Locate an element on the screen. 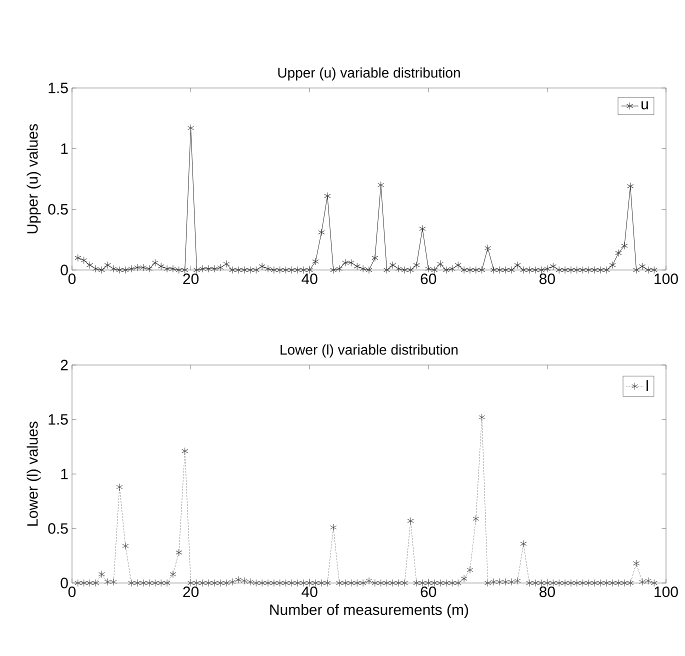 Image resolution: width=685 pixels, height=656 pixels. y-tick-label: 2 is located at coordinates (64, 365).